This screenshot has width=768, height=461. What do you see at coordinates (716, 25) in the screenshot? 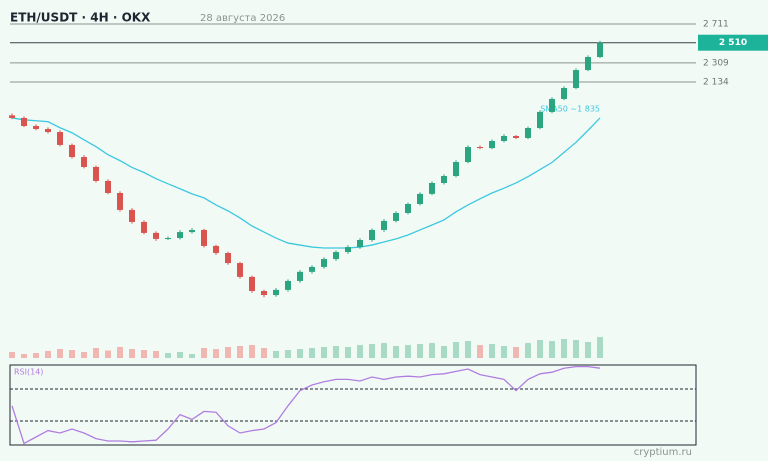
I see `y-tick-label: 2 711` at bounding box center [716, 25].